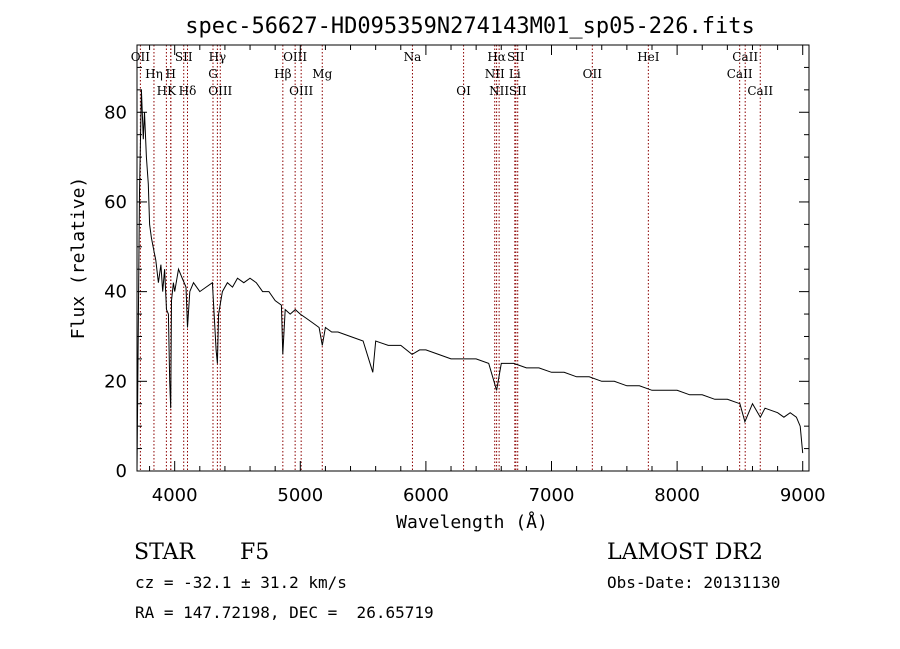 Image resolution: width=900 pixels, height=649 pixels. What do you see at coordinates (677, 495) in the screenshot?
I see `x-tick-label: 8000` at bounding box center [677, 495].